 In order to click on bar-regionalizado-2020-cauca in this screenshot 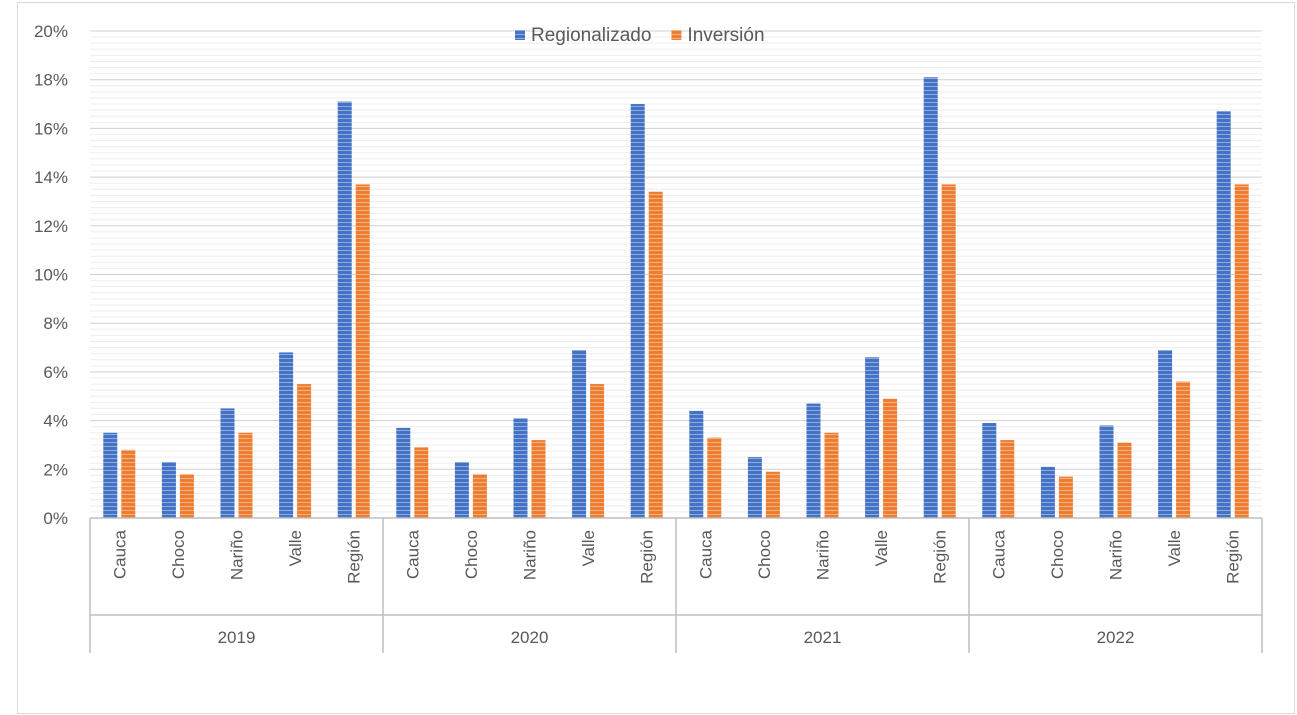, I will do `click(403, 472)`.